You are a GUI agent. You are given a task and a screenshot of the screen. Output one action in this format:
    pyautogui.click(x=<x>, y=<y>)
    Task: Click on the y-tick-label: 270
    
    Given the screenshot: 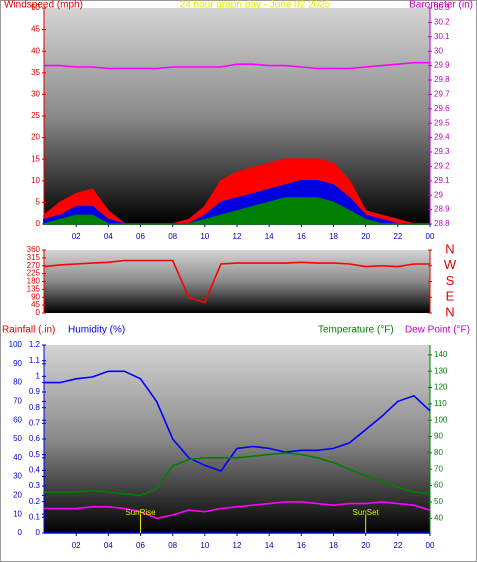 What is the action you would take?
    pyautogui.click(x=34, y=265)
    